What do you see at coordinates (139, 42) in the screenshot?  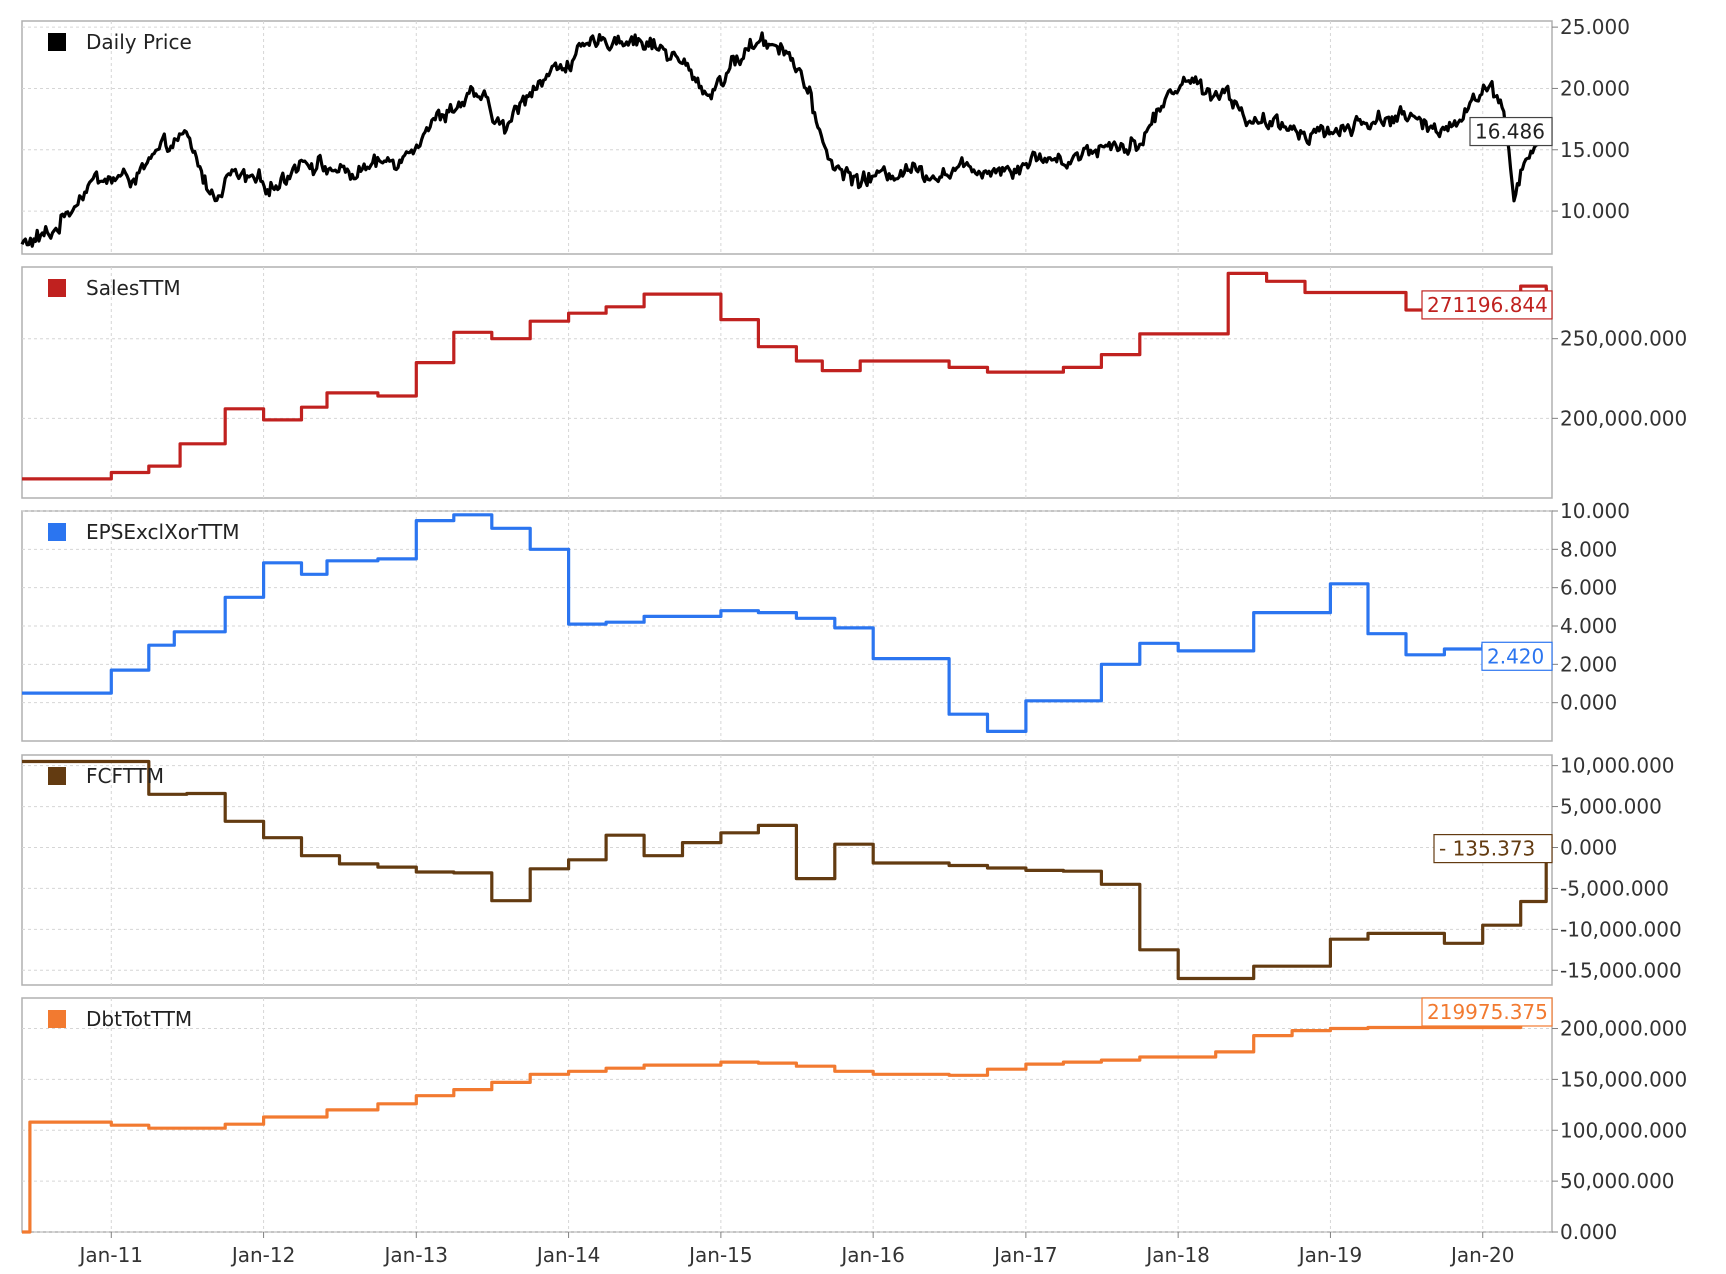 I see `legend-label: Daily Price` at bounding box center [139, 42].